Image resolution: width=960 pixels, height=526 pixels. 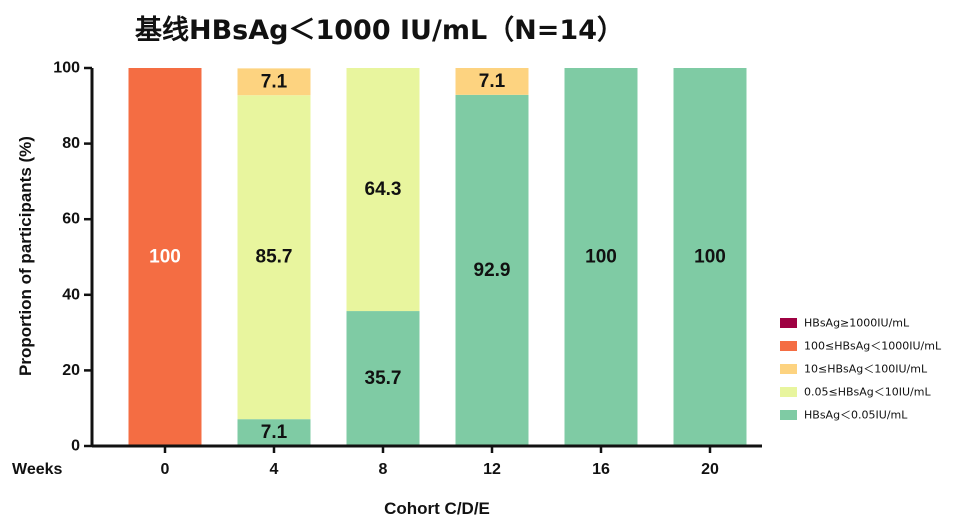 I want to click on bar-segment-8-s0, so click(x=383, y=378).